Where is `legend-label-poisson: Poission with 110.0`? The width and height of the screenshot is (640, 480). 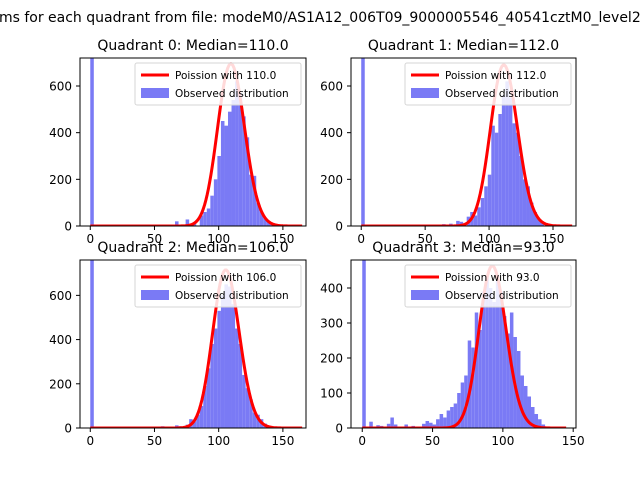 legend-label-poisson: Poission with 110.0 is located at coordinates (225, 76).